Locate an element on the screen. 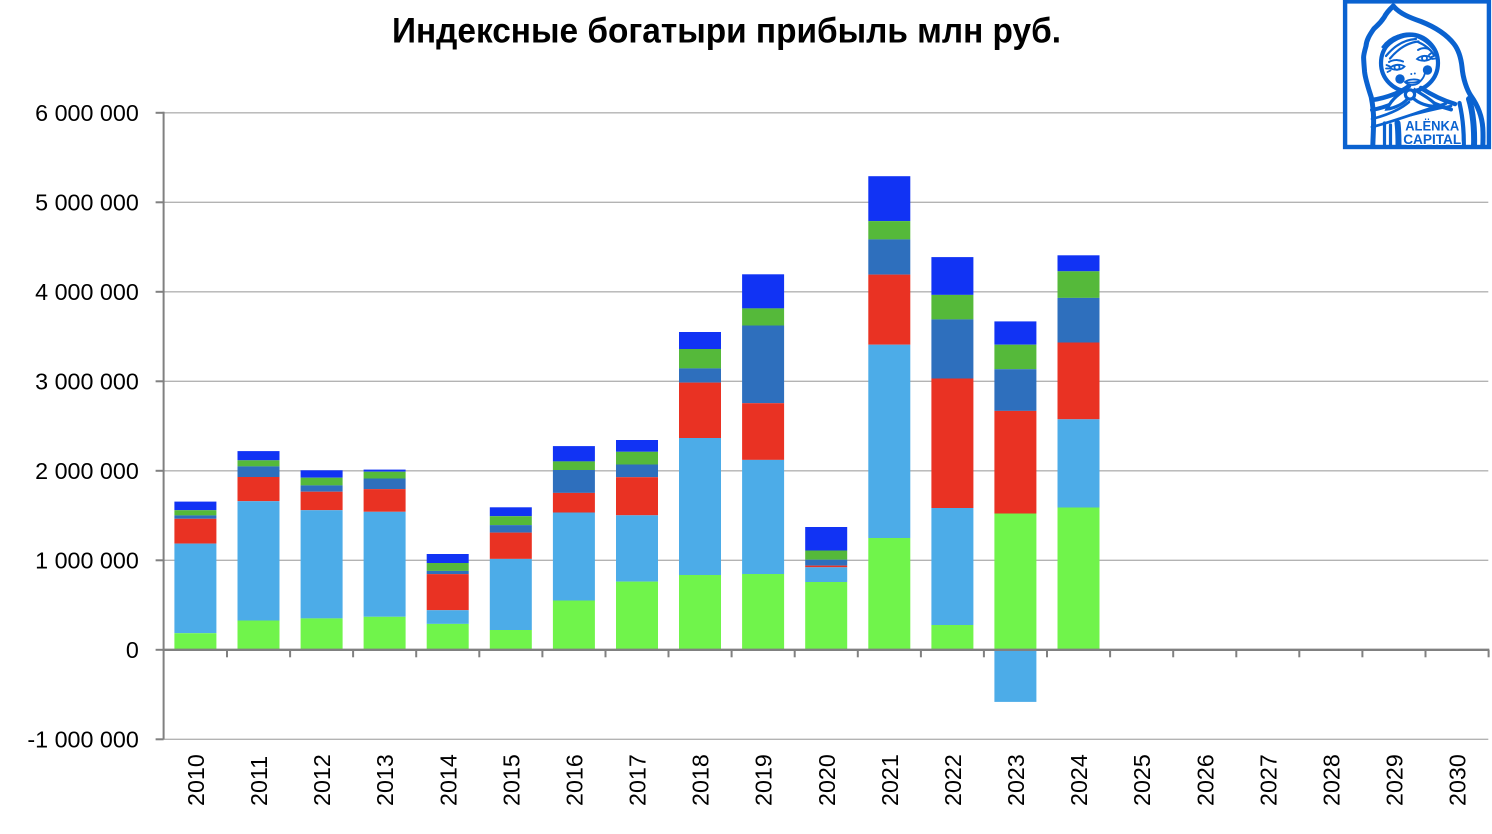 The image size is (1492, 834). svg-text: 2024 is located at coordinates (1079, 780).